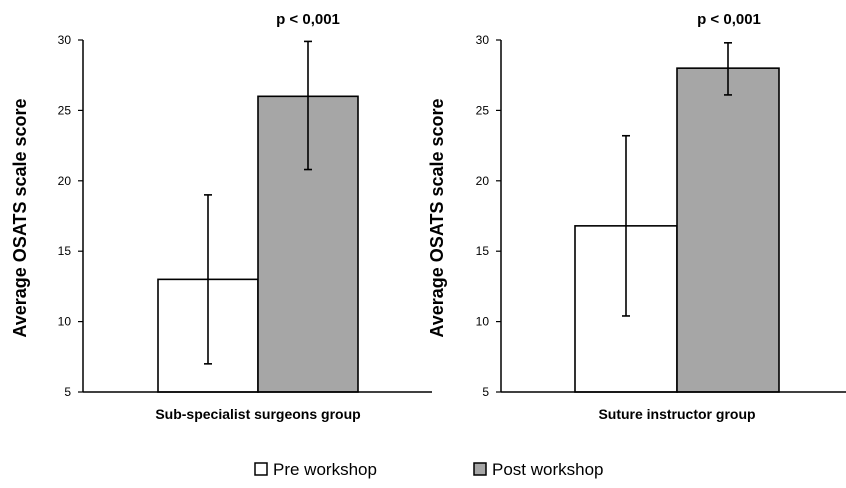 This screenshot has width=846, height=488. What do you see at coordinates (261, 469) in the screenshot?
I see `legend-swatch-pre` at bounding box center [261, 469].